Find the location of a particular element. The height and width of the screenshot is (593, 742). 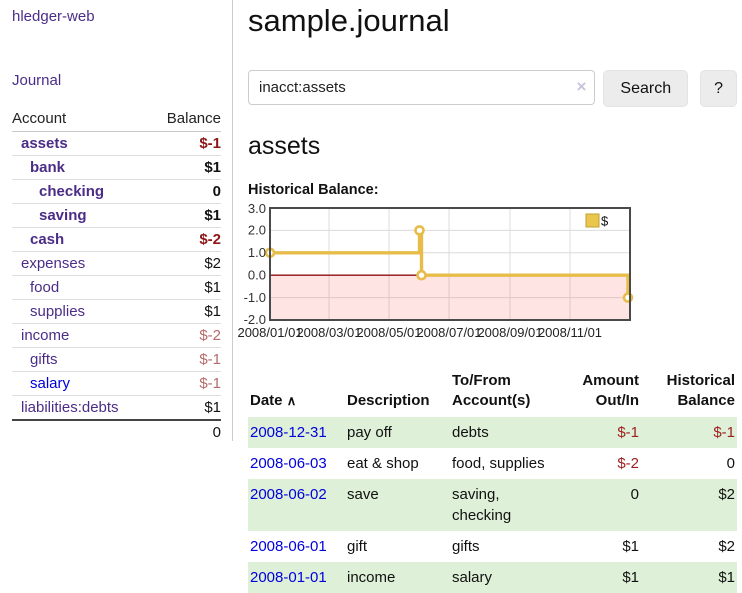

header-balance: Historical Balance is located at coordinates (700, 391).